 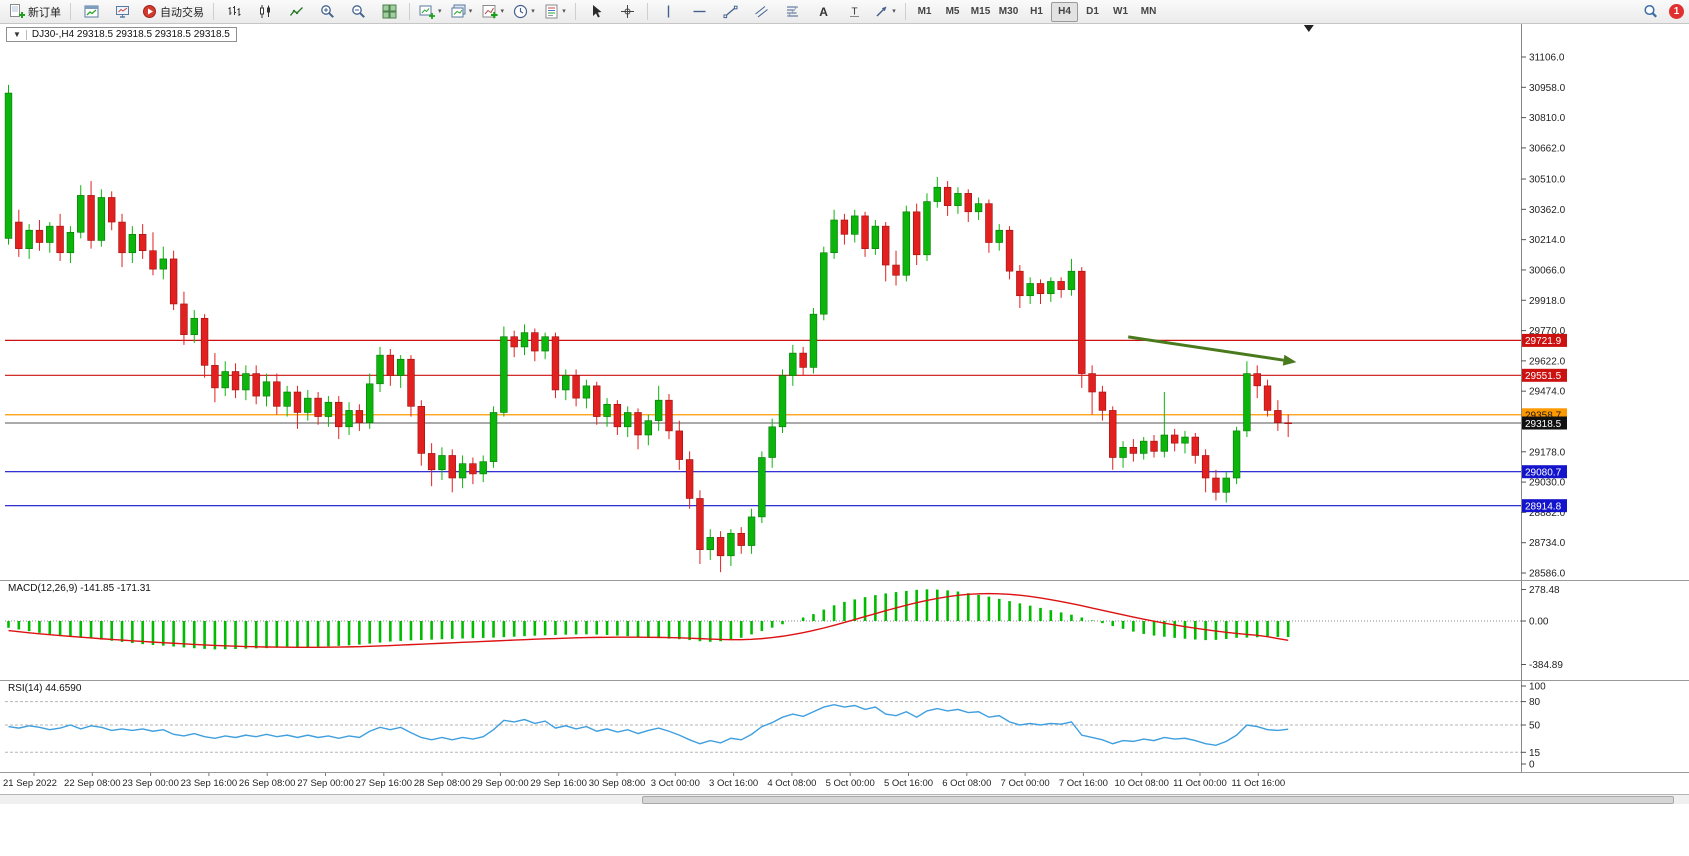 What do you see at coordinates (26, 34) in the screenshot?
I see `divider` at bounding box center [26, 34].